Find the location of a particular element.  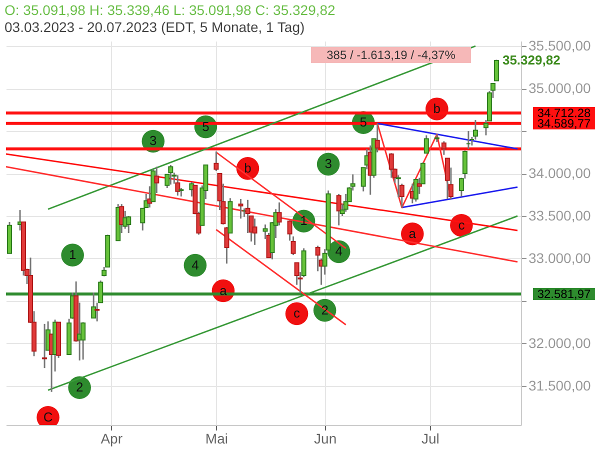

y-tick-label: 34.000,00 is located at coordinates (559, 173).